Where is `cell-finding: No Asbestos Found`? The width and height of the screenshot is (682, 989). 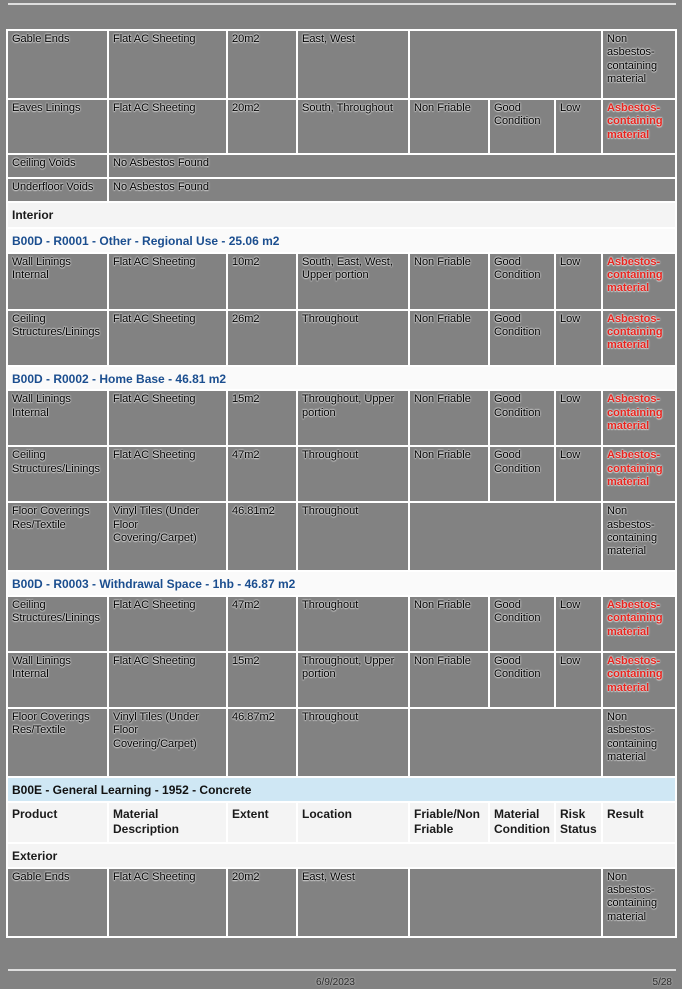
cell-finding: No Asbestos Found is located at coordinates (392, 190).